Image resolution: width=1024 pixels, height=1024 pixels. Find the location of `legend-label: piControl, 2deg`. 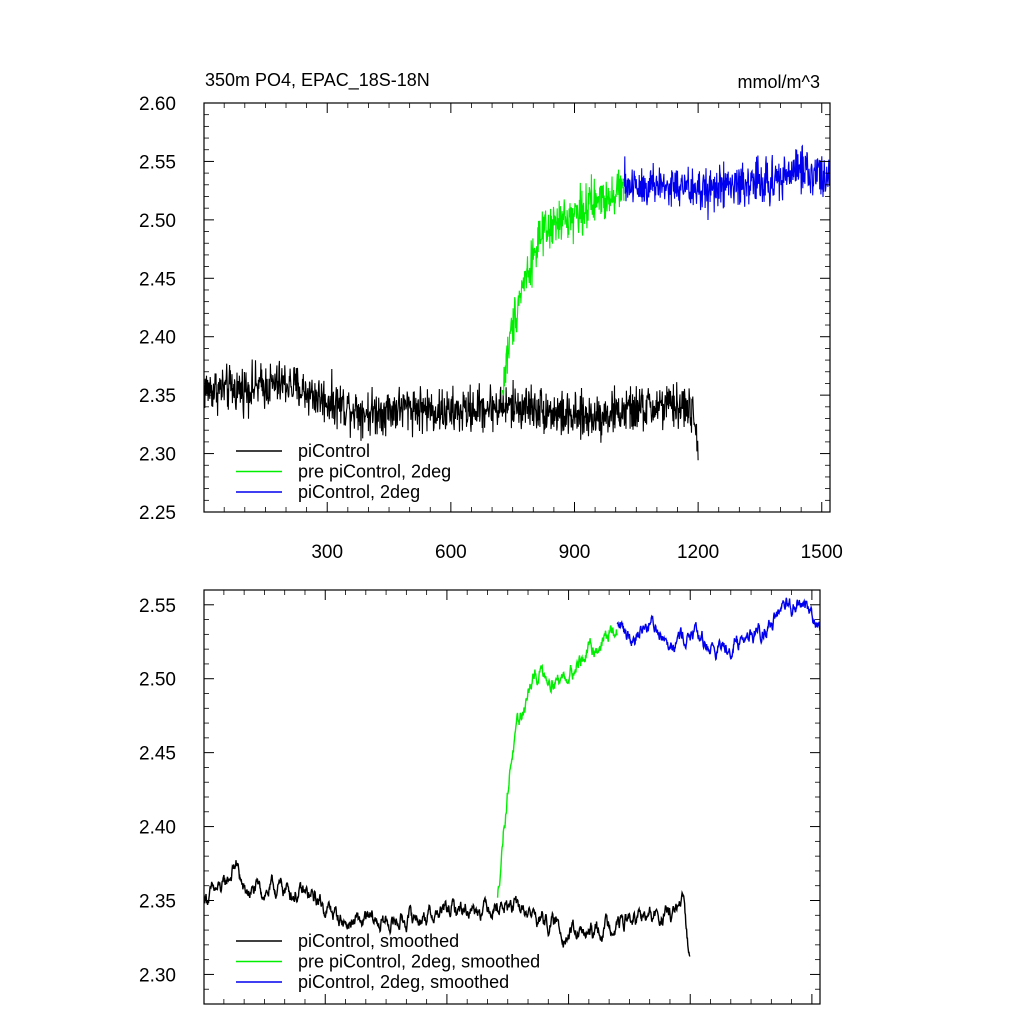

legend-label: piControl, 2deg is located at coordinates (359, 492).